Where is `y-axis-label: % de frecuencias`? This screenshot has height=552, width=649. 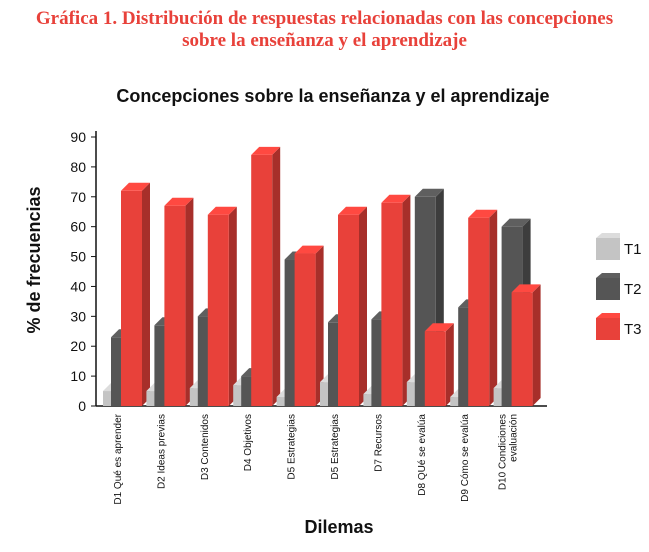
y-axis-label: % de frecuencias is located at coordinates (34, 259).